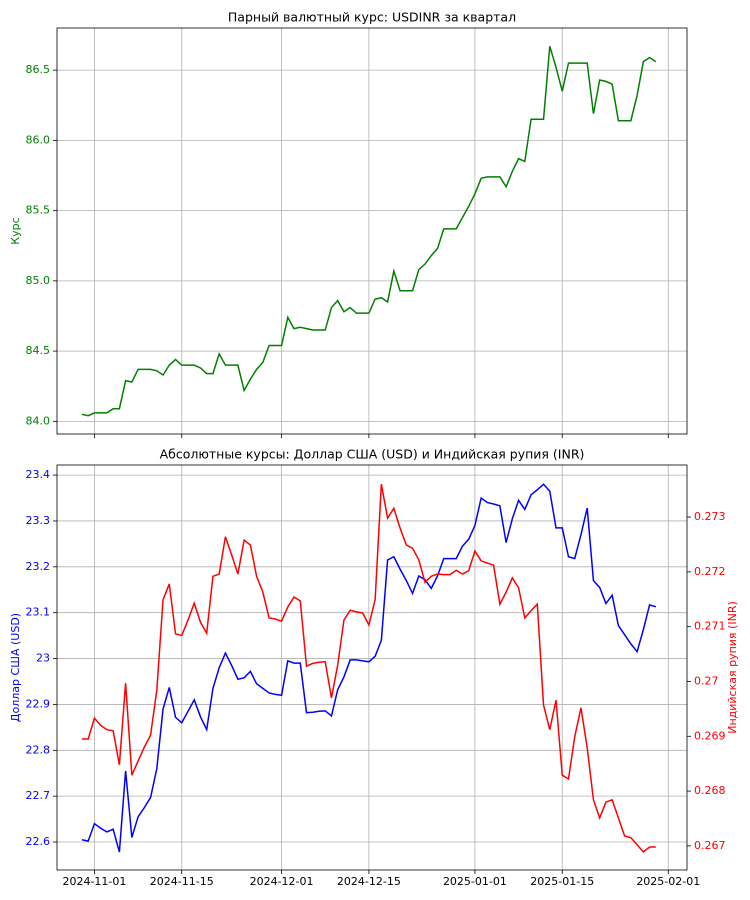  What do you see at coordinates (38, 520) in the screenshot?
I see `y-tick-label: 23.3` at bounding box center [38, 520].